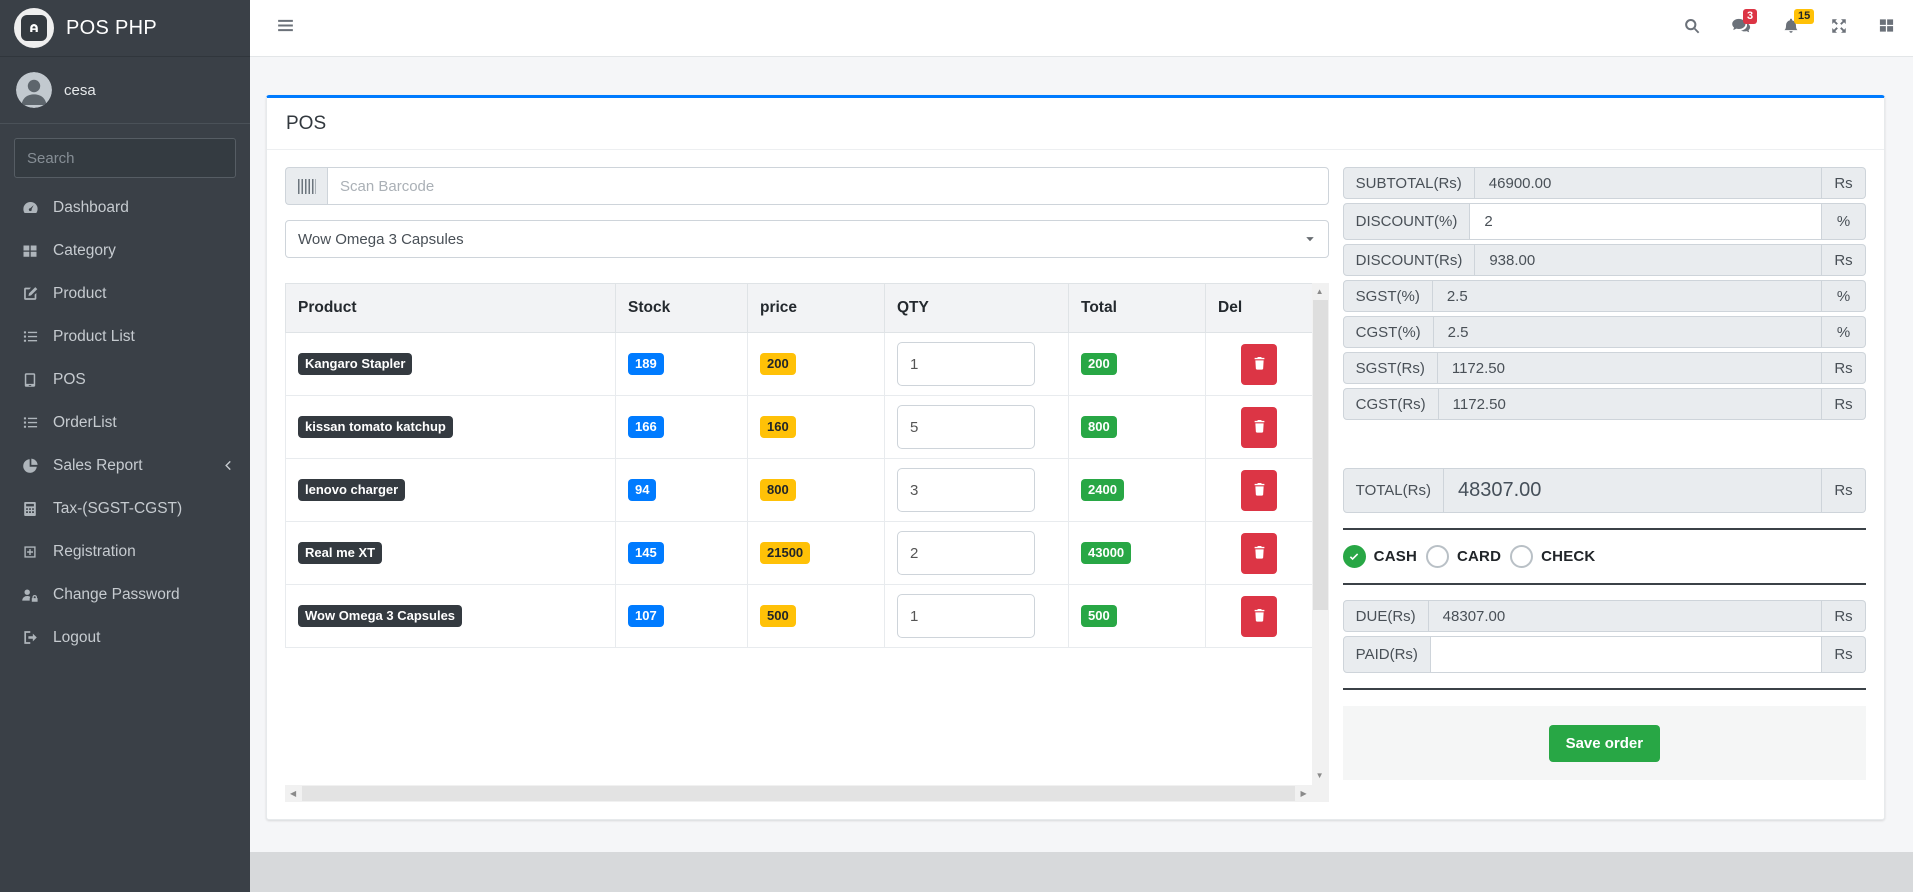 The height and width of the screenshot is (892, 1913). What do you see at coordinates (1099, 427) in the screenshot?
I see `total-badge: 800` at bounding box center [1099, 427].